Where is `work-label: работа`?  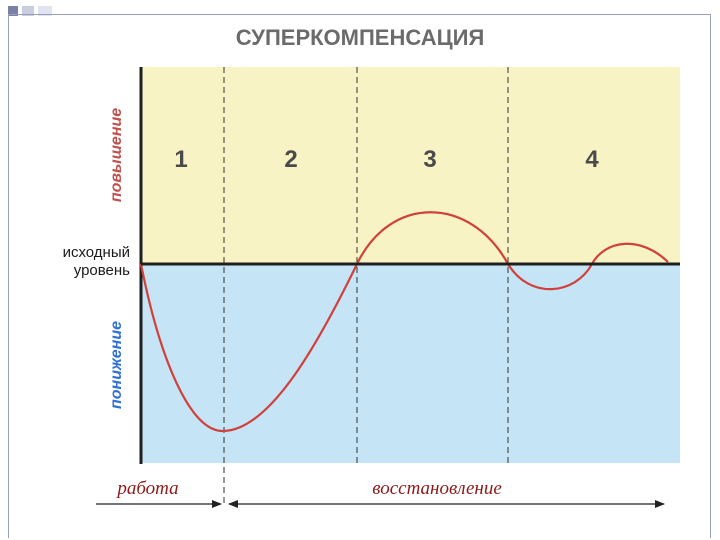 work-label: работа is located at coordinates (146, 488).